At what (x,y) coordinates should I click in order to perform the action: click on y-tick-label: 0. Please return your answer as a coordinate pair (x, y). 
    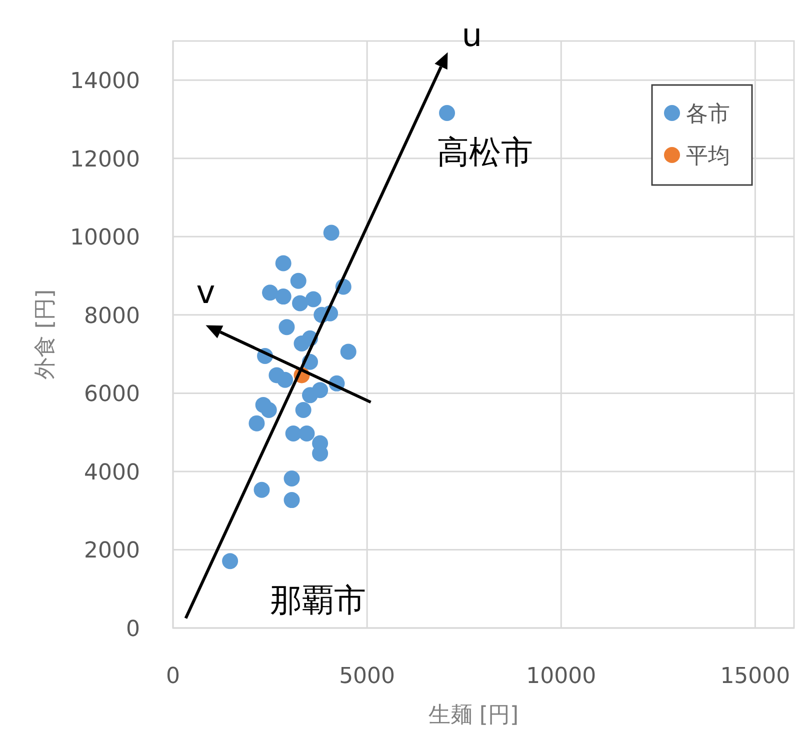
    Looking at the image, I should click on (133, 629).